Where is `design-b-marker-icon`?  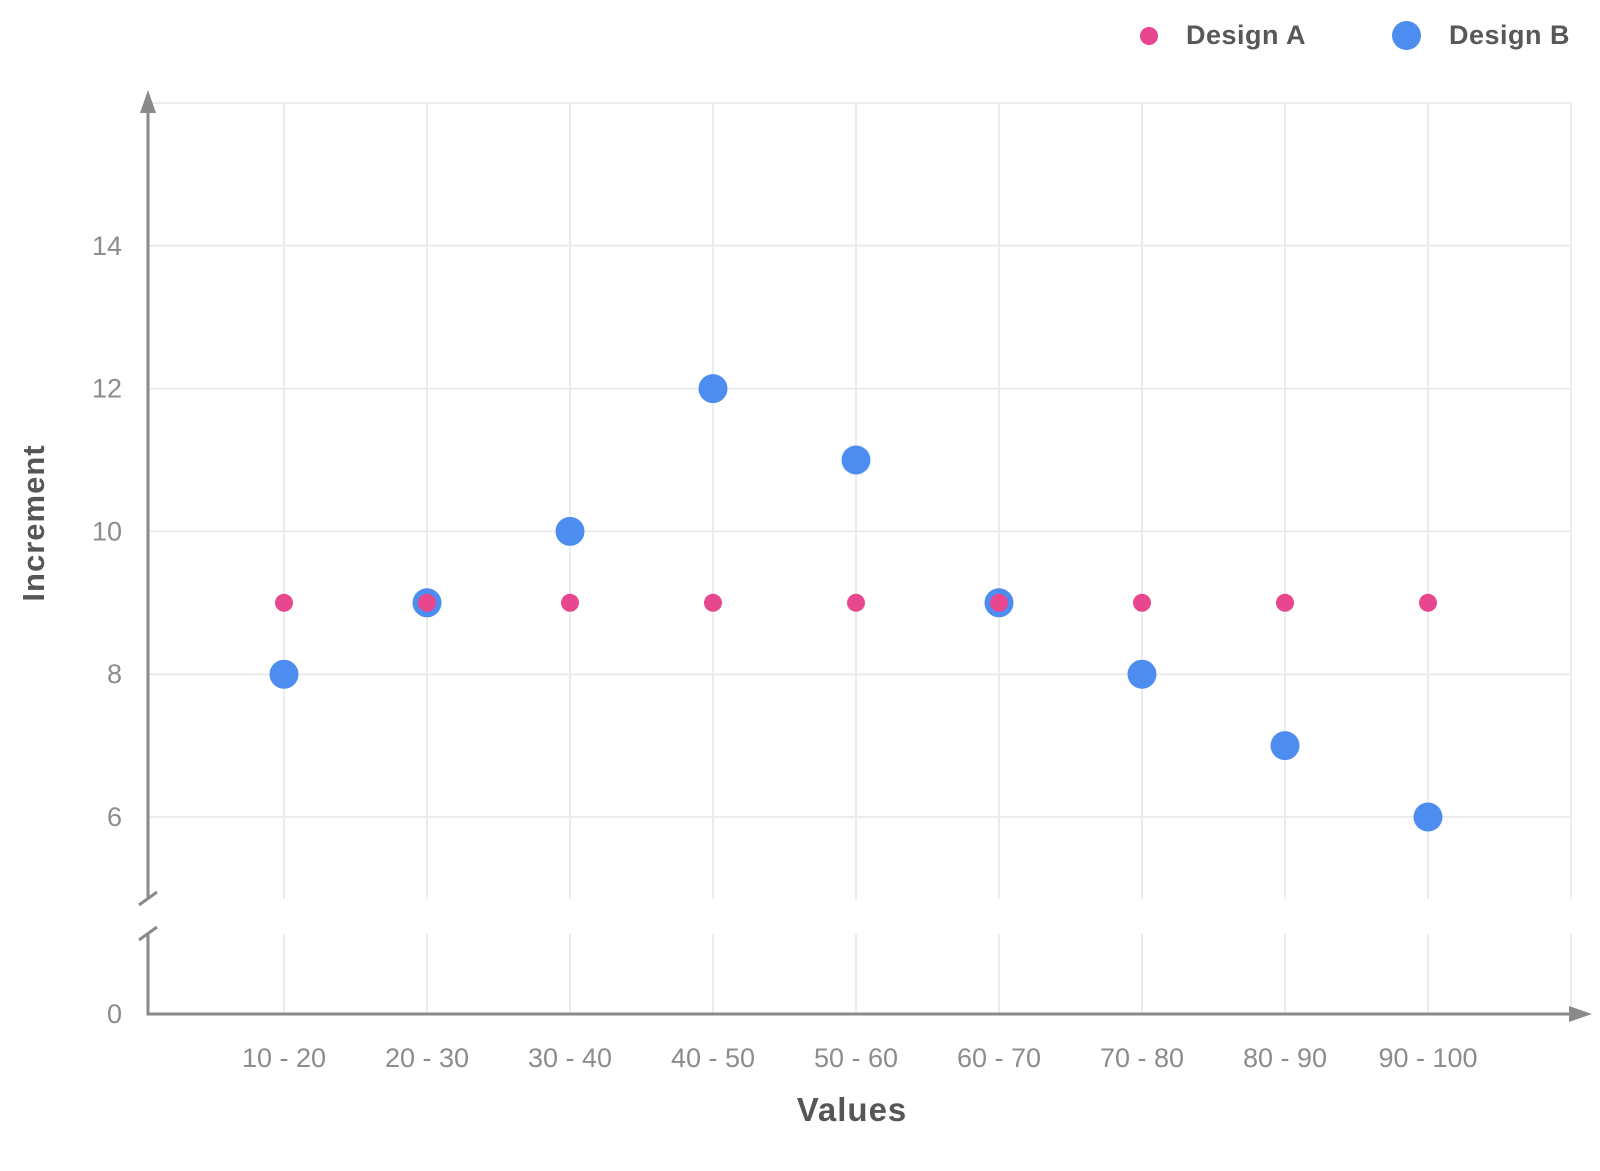
design-b-marker-icon is located at coordinates (1406, 35).